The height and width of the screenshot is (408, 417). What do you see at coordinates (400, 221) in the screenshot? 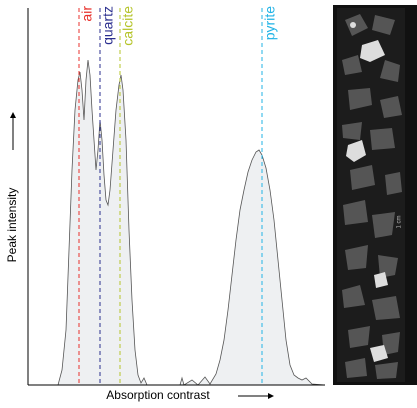
I see `scale-label: 1 cm` at bounding box center [400, 221].